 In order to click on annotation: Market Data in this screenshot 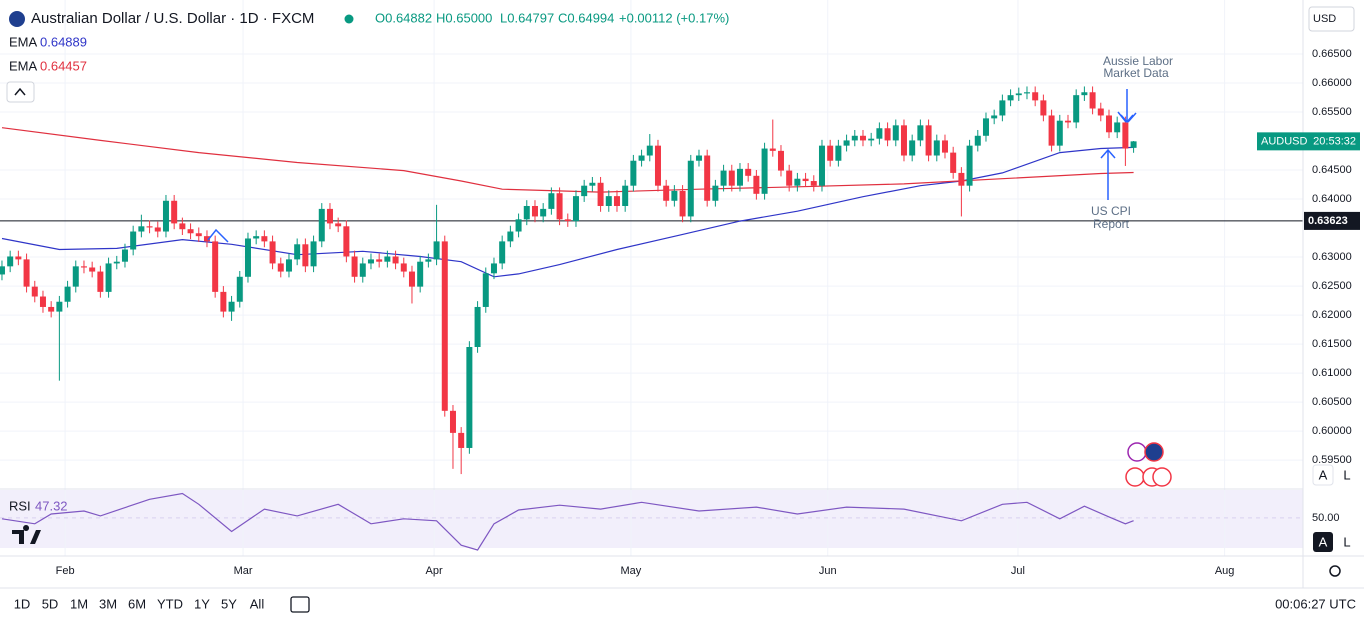, I will do `click(1136, 73)`.